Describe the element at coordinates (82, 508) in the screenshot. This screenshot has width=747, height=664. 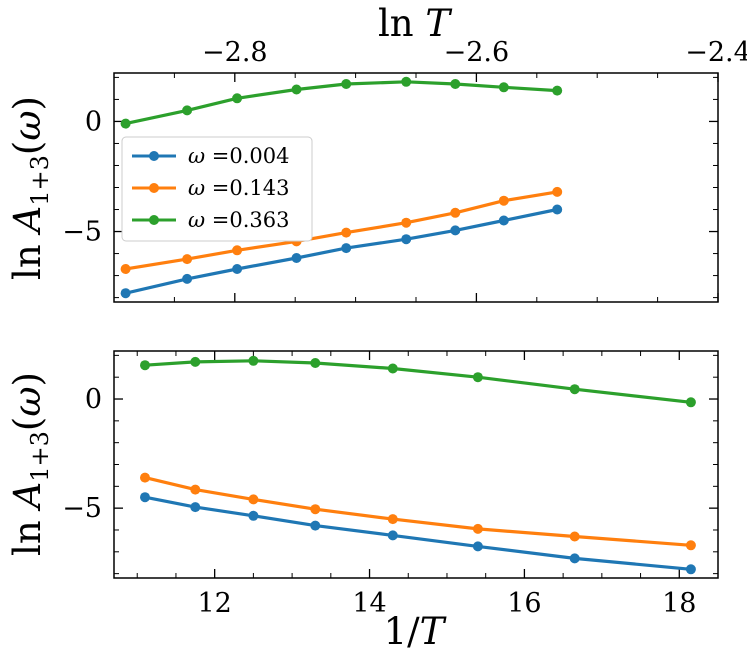
I see `bottom-ytick-label: −5` at that location.